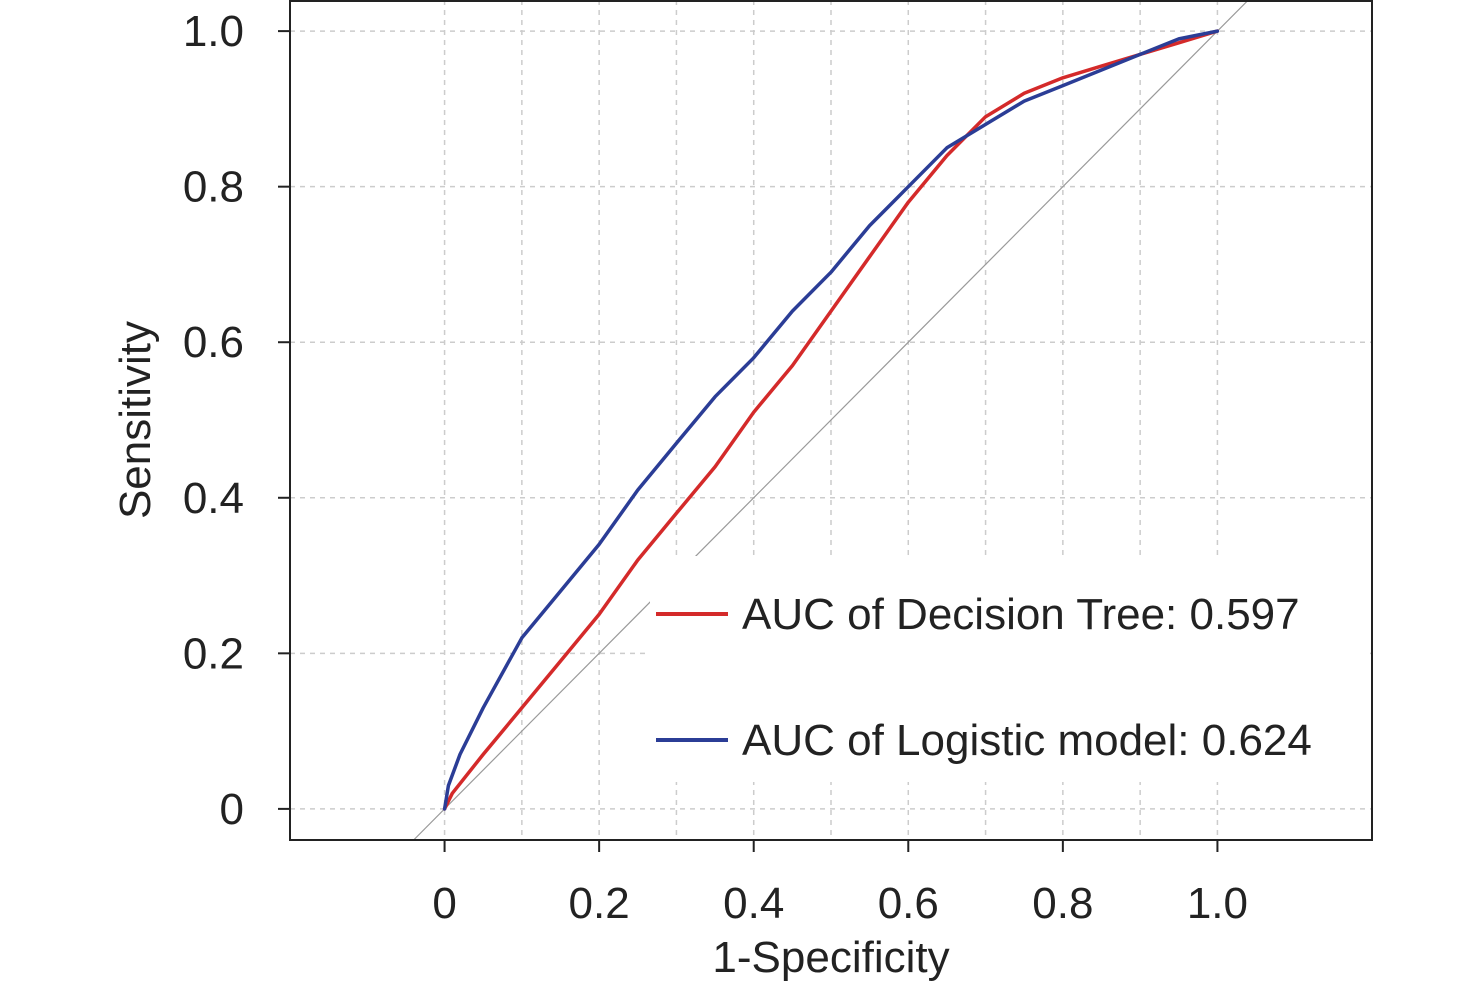 Image resolution: width=1476 pixels, height=991 pixels. Describe the element at coordinates (213, 653) in the screenshot. I see `y-tick-label: 0.2` at that location.